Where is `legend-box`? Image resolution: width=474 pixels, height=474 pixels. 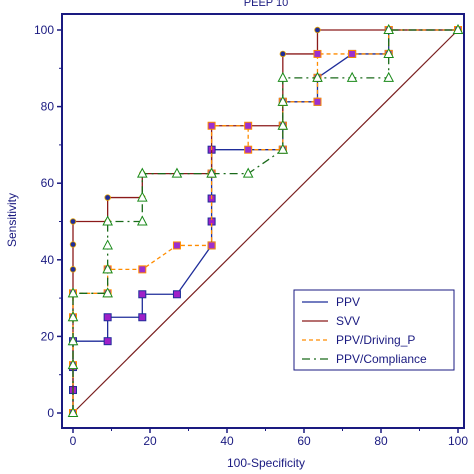
legend-box is located at coordinates (374, 330).